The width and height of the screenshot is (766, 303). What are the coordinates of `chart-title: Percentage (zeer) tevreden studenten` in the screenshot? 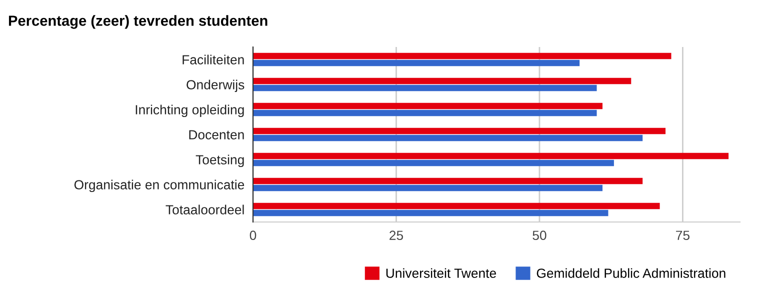 It's located at (138, 22).